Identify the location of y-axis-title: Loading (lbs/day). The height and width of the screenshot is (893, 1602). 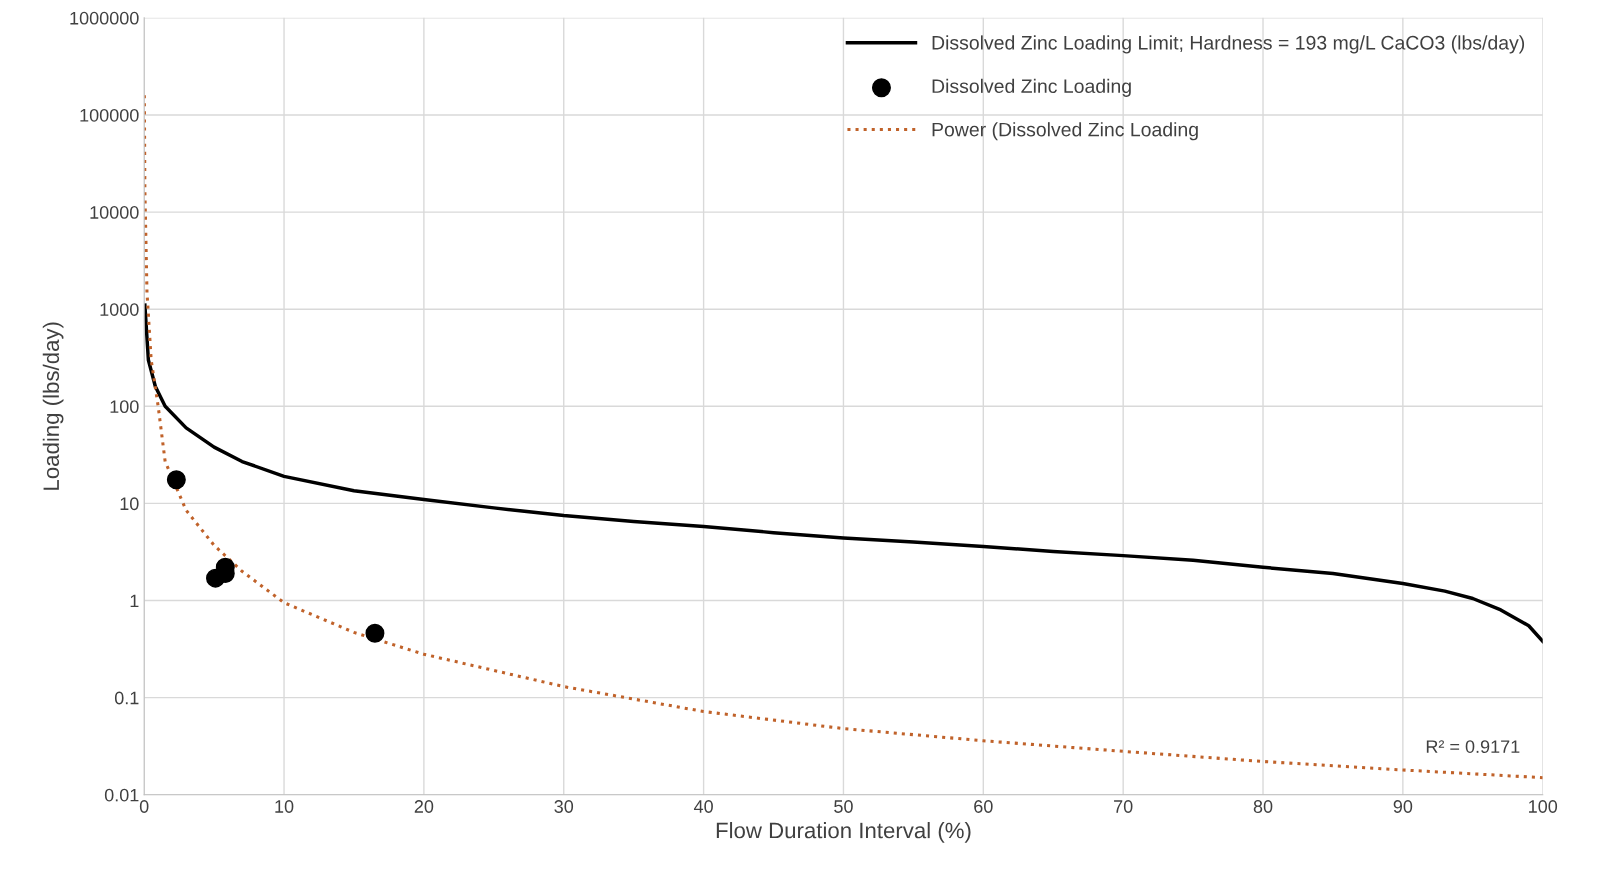
(53, 406).